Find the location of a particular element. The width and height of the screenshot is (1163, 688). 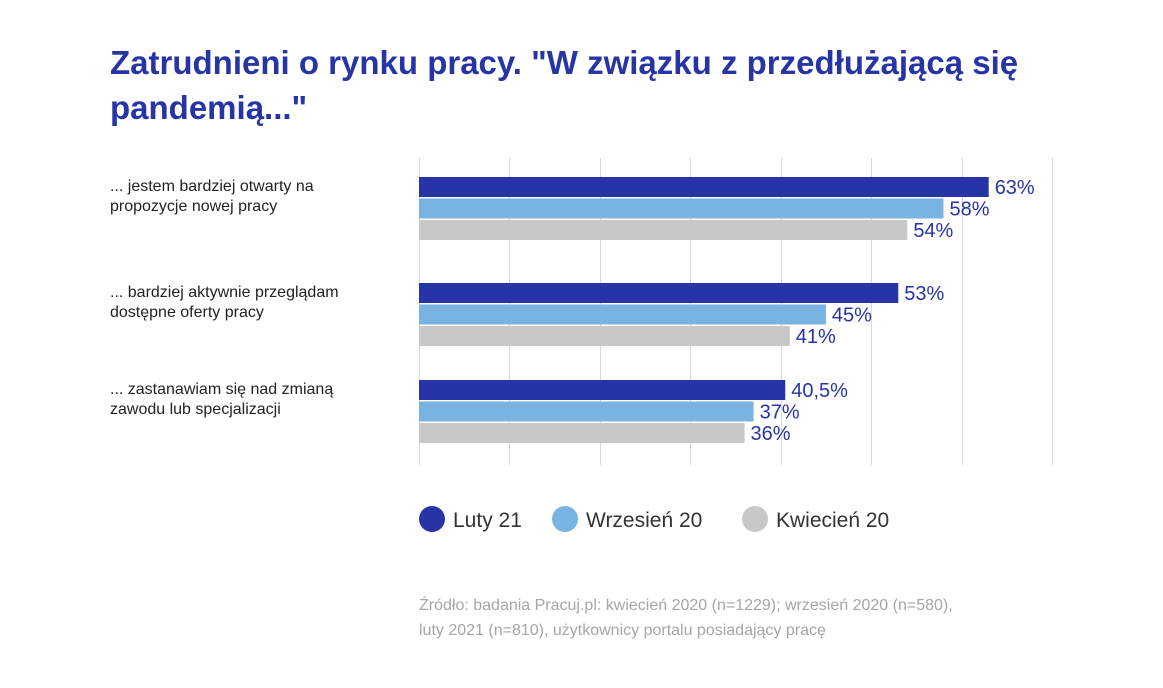

data-label: 53% is located at coordinates (924, 294).